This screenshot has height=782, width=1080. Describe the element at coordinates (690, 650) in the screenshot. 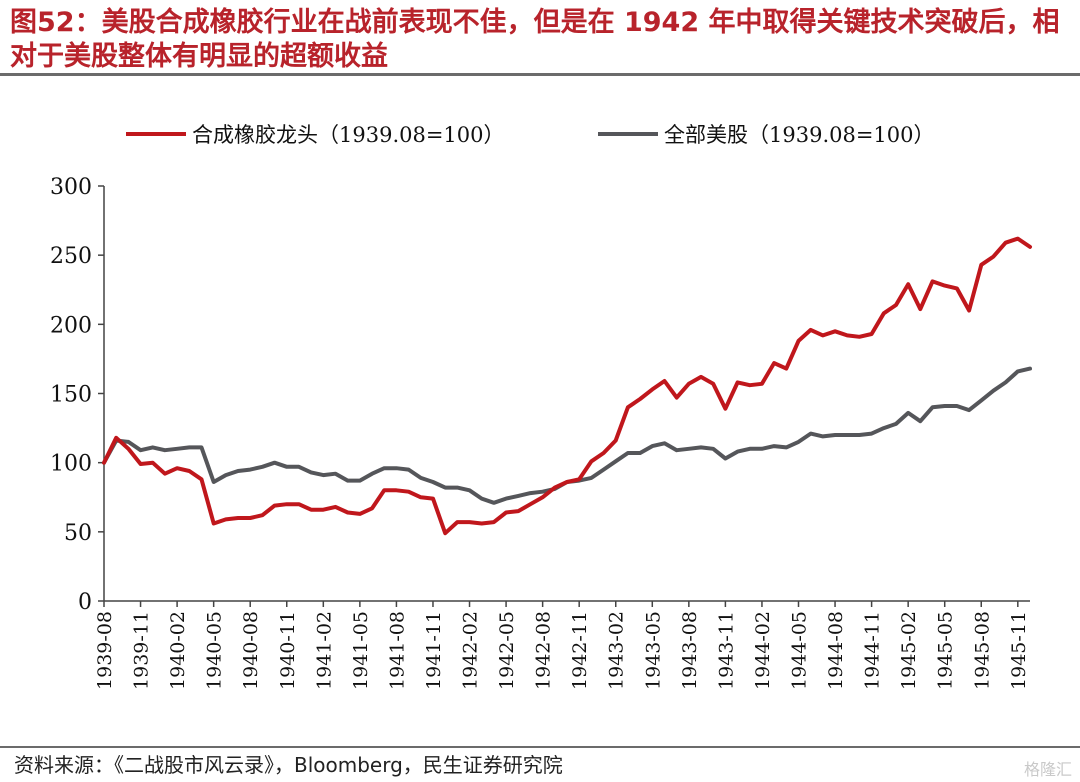

I see `x-tick-label: 1943-08` at that location.